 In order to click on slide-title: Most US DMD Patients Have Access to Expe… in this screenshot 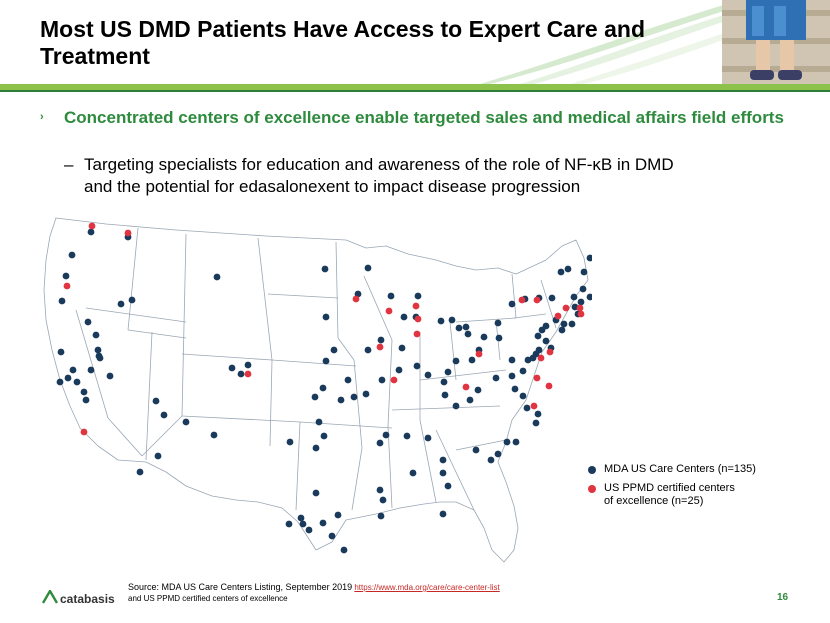, I will do `click(342, 42)`.